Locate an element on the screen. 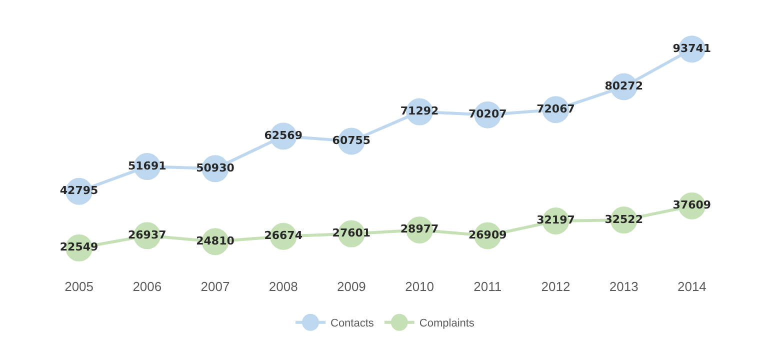  data-label: 24810 is located at coordinates (215, 241).